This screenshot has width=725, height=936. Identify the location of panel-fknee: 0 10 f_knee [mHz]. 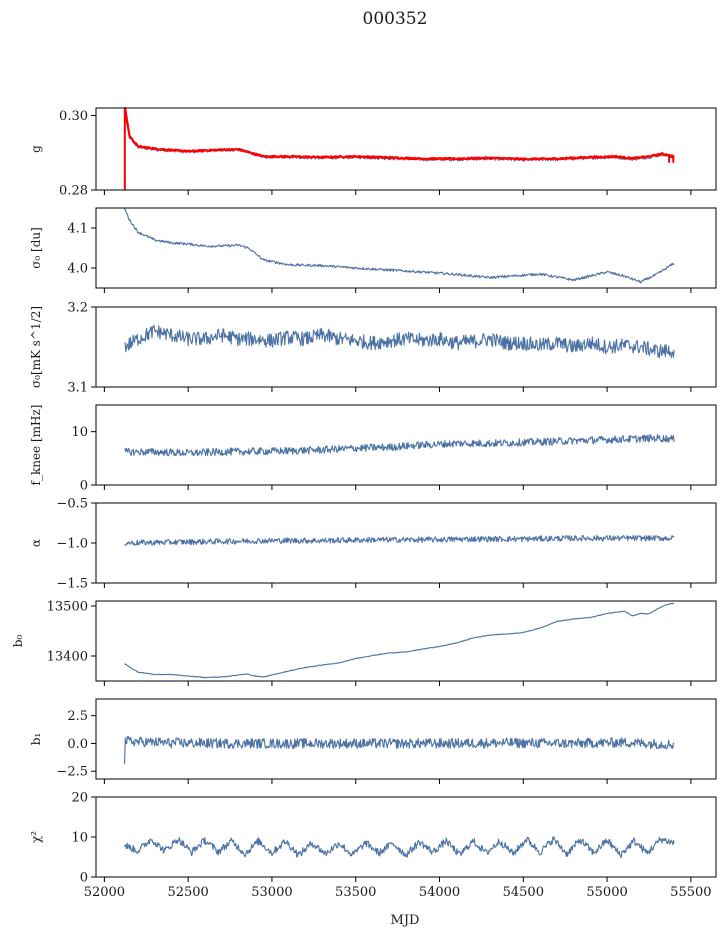
(373, 449).